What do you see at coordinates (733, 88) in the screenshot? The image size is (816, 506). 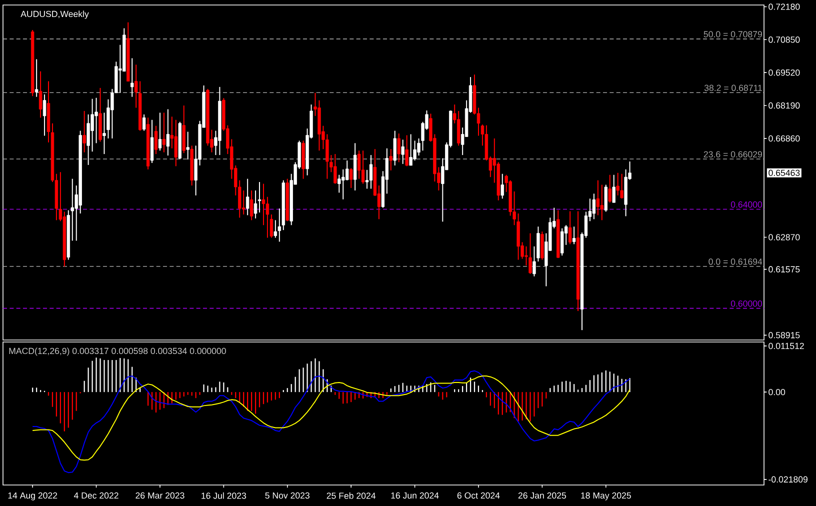 I see `ref-line-label: 38.2 = 0.68711` at bounding box center [733, 88].